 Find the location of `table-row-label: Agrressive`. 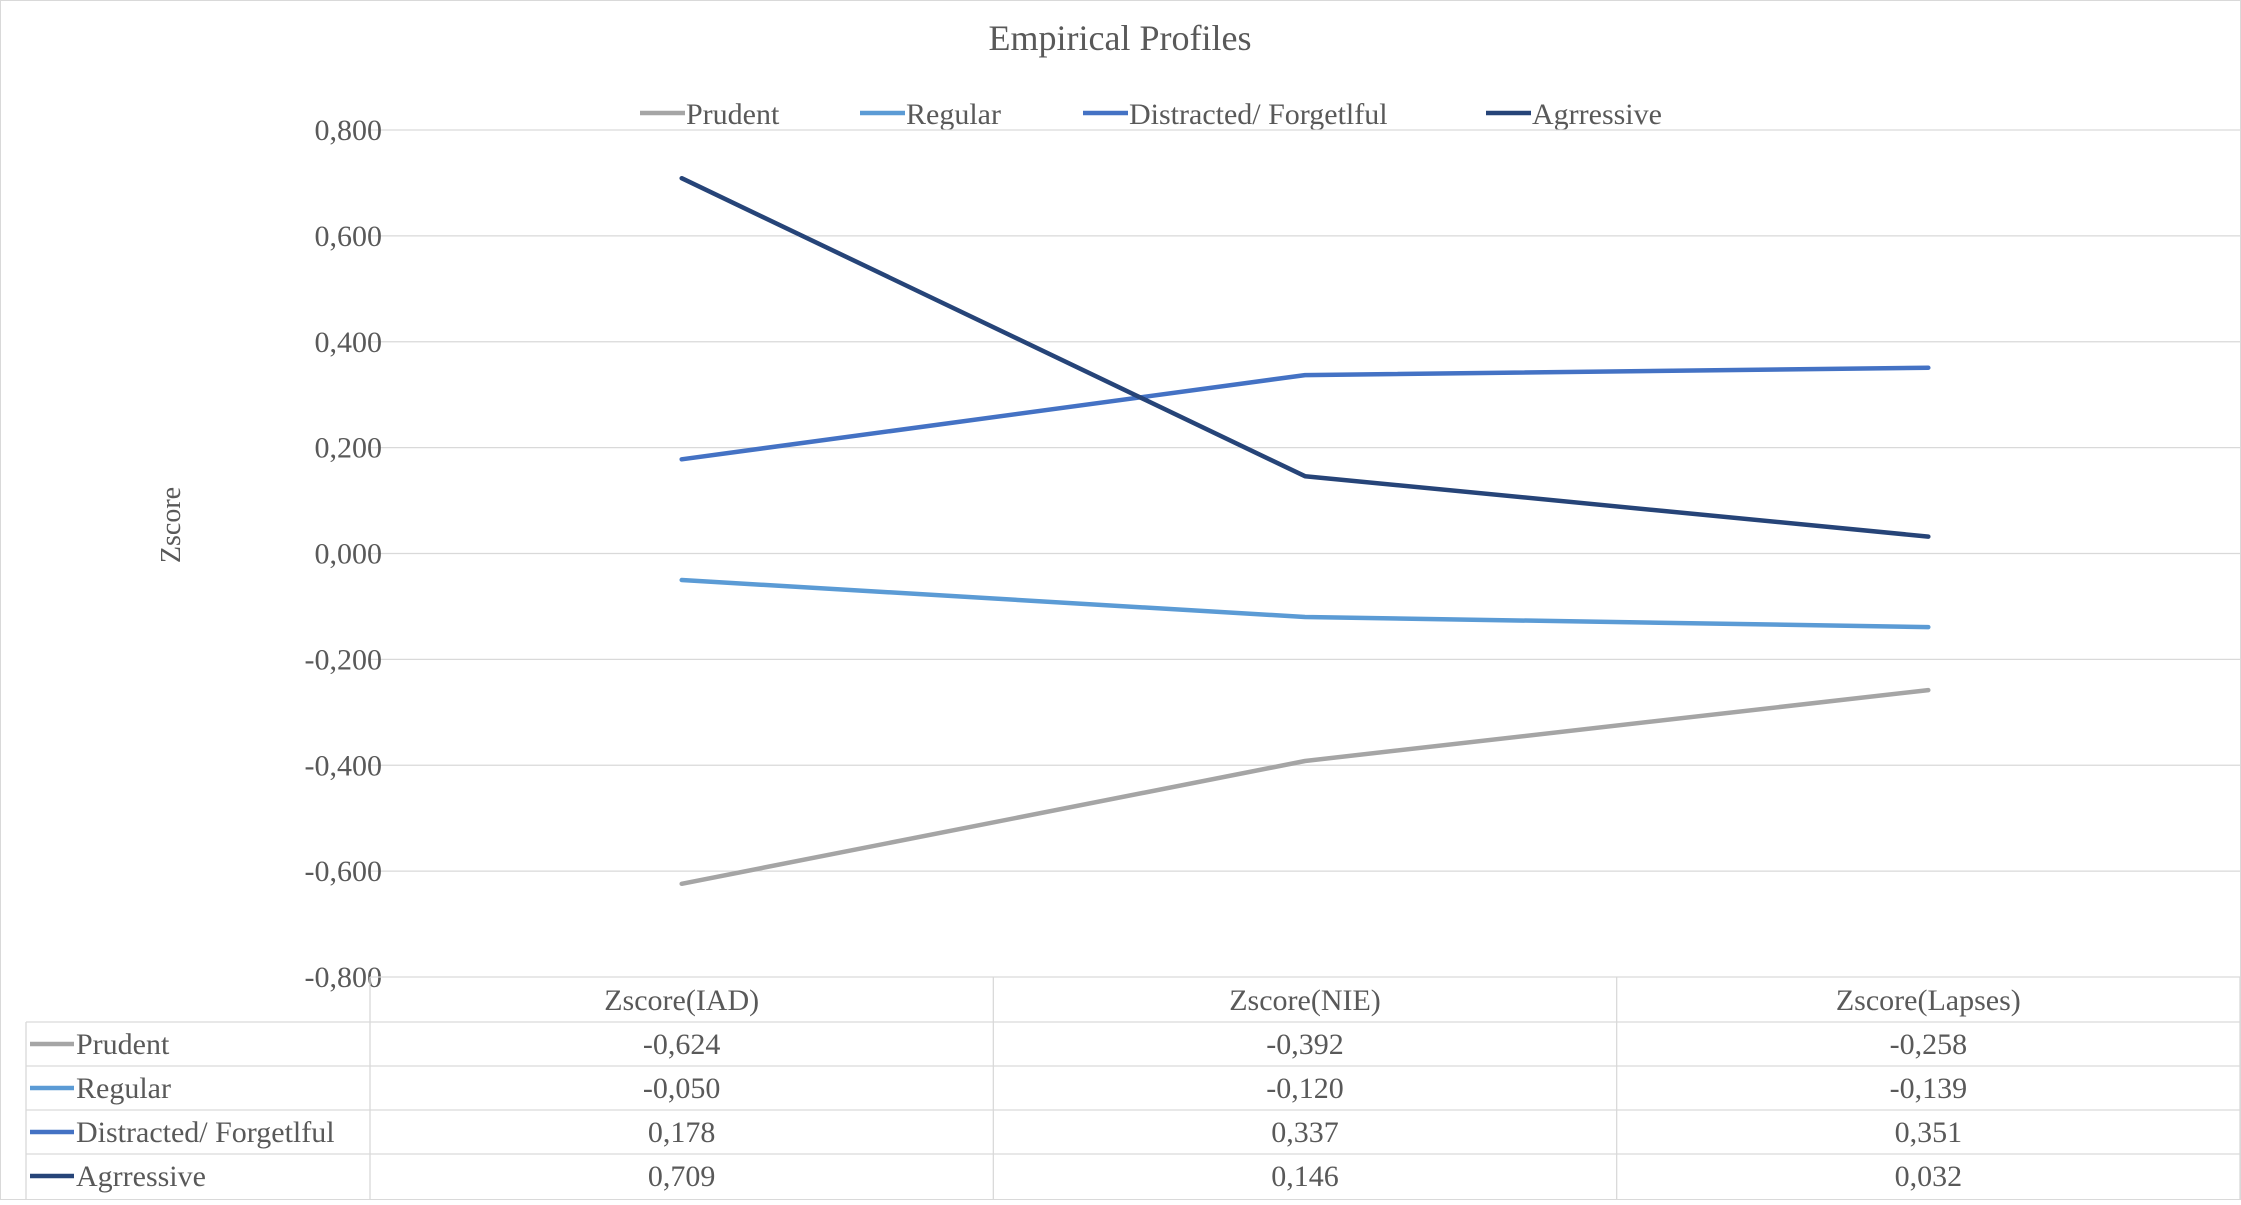

table-row-label: Agrressive is located at coordinates (141, 1176).